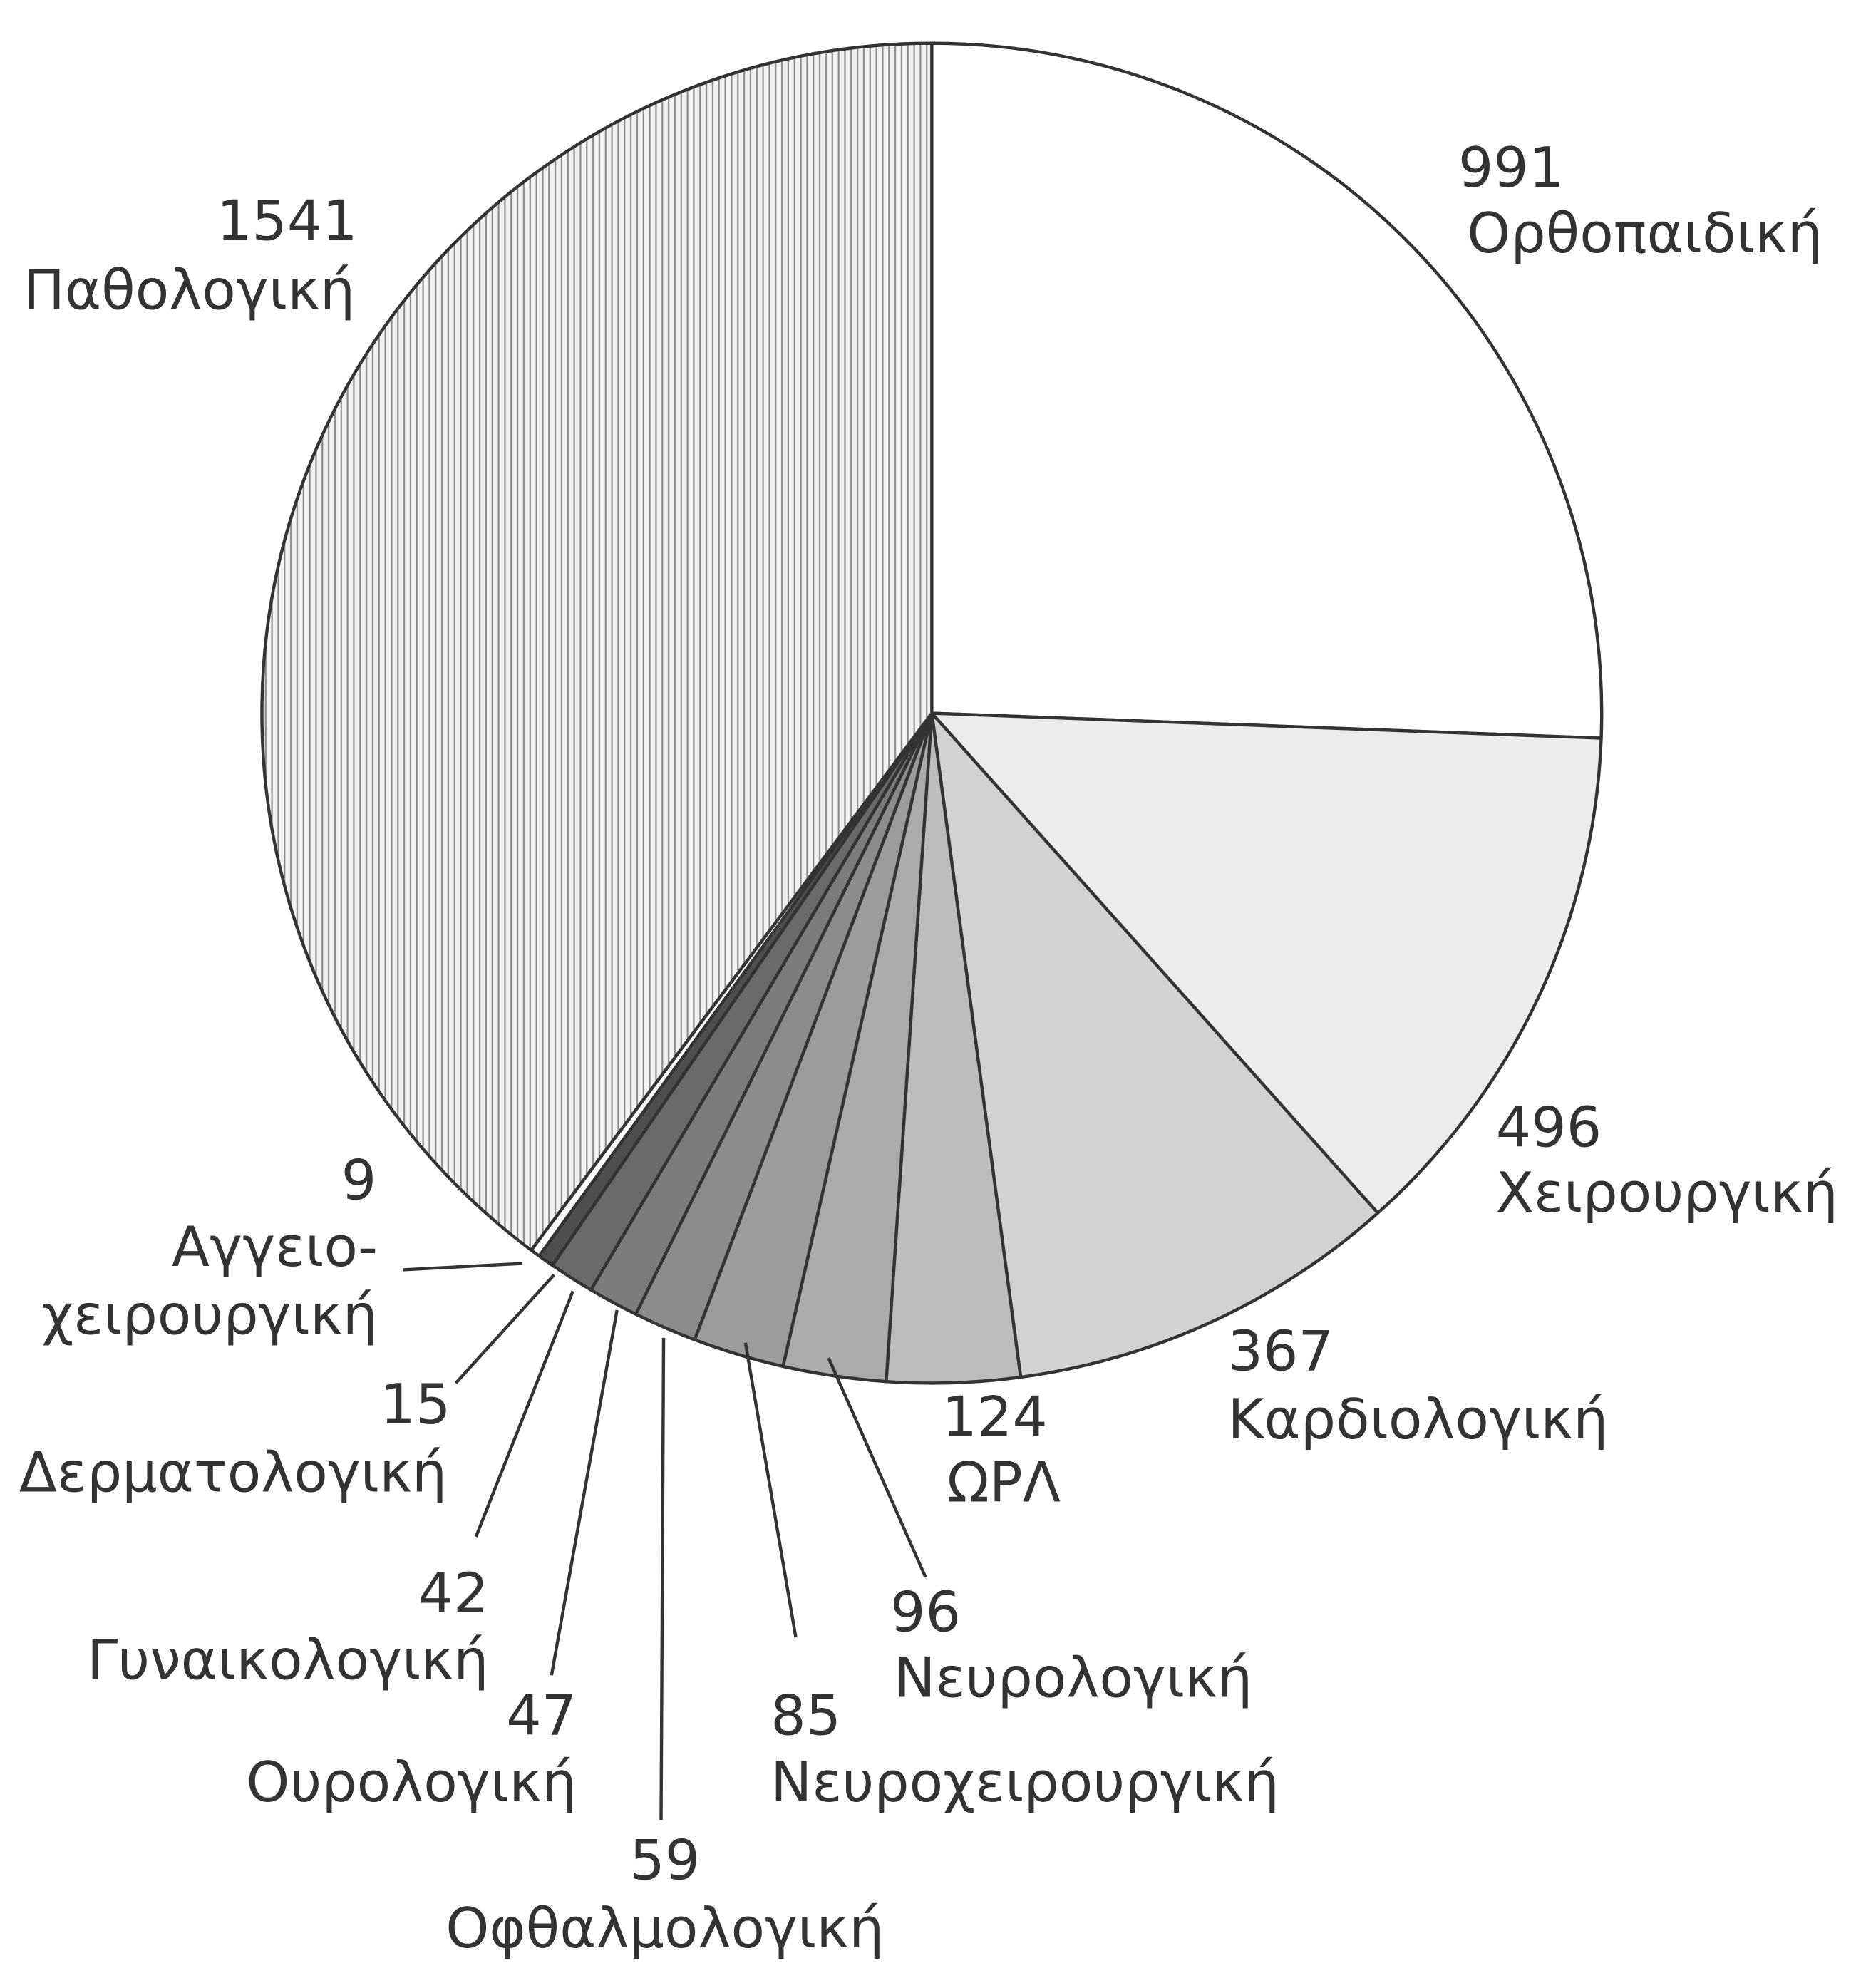 The height and width of the screenshot is (1988, 1851). Describe the element at coordinates (541, 1716) in the screenshot. I see `value-label: 47` at that location.